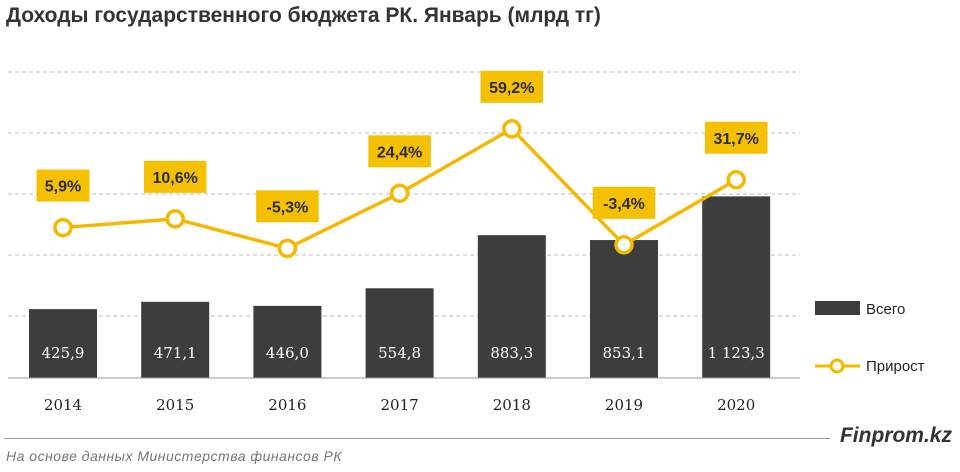  I want to click on bar-value-label: 883,3, so click(511, 353).